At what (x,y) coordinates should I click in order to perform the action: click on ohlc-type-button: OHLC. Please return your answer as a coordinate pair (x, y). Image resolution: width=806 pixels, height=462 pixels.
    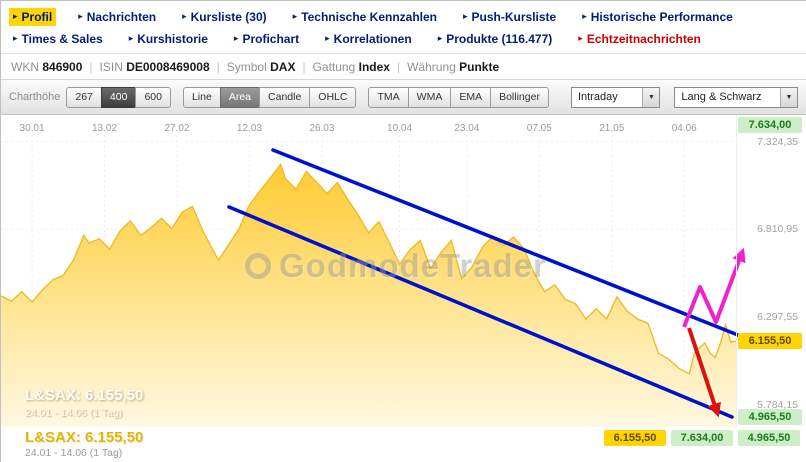
    Looking at the image, I should click on (333, 97).